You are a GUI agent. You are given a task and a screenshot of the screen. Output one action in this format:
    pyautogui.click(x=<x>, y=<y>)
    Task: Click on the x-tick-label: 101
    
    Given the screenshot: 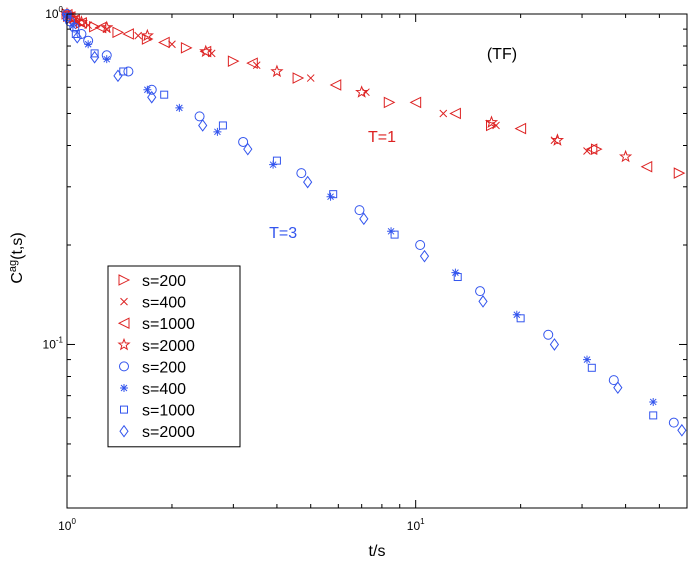 What is the action you would take?
    pyautogui.click(x=416, y=525)
    